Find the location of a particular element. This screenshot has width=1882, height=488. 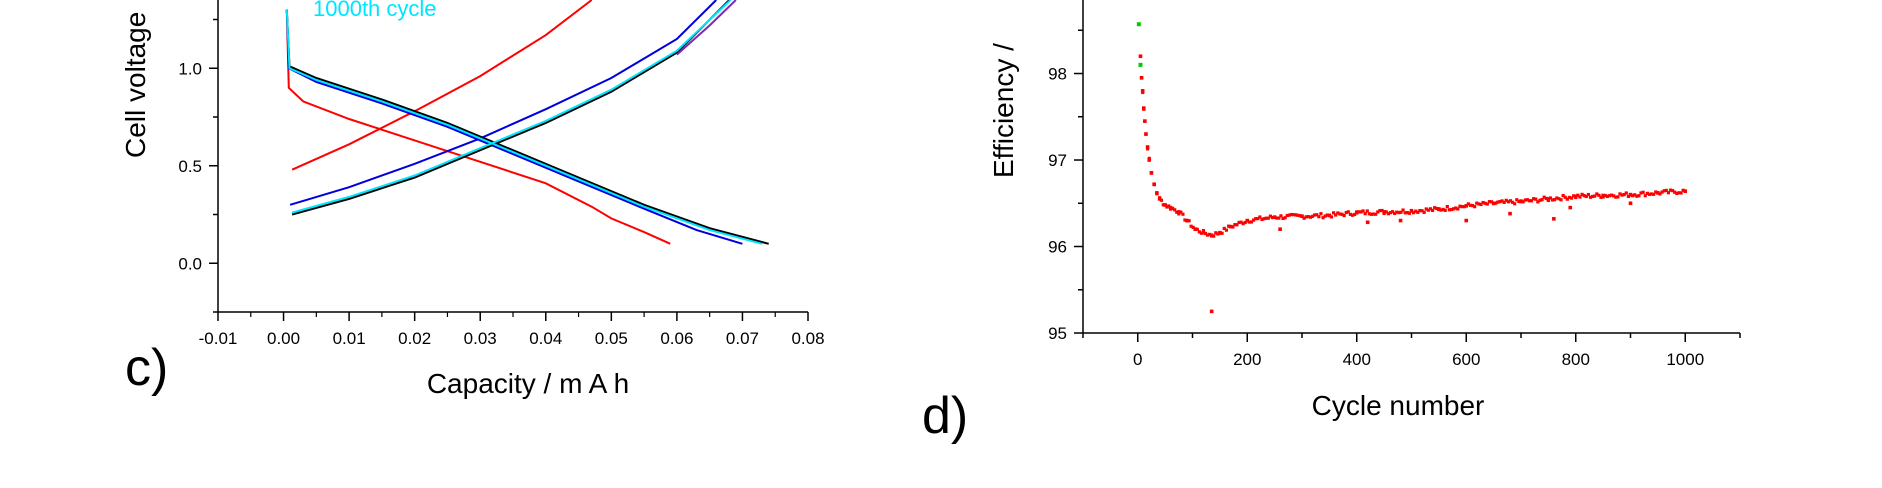

c-series-1-discharge-line is located at coordinates (514, 127).